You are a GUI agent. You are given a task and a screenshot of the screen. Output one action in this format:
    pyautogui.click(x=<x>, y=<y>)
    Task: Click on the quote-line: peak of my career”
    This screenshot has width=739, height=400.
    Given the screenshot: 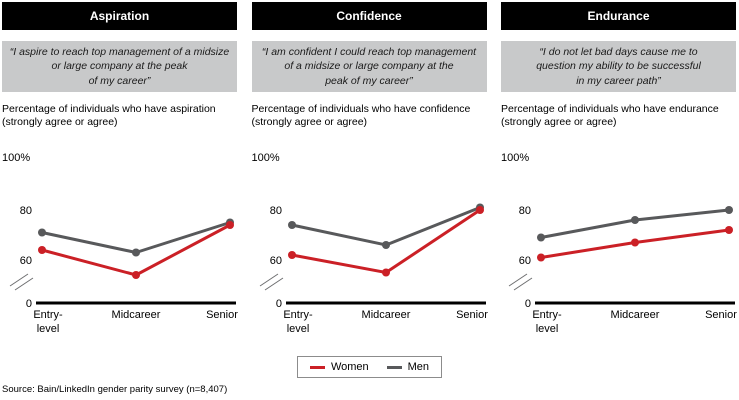 What is the action you would take?
    pyautogui.click(x=369, y=80)
    